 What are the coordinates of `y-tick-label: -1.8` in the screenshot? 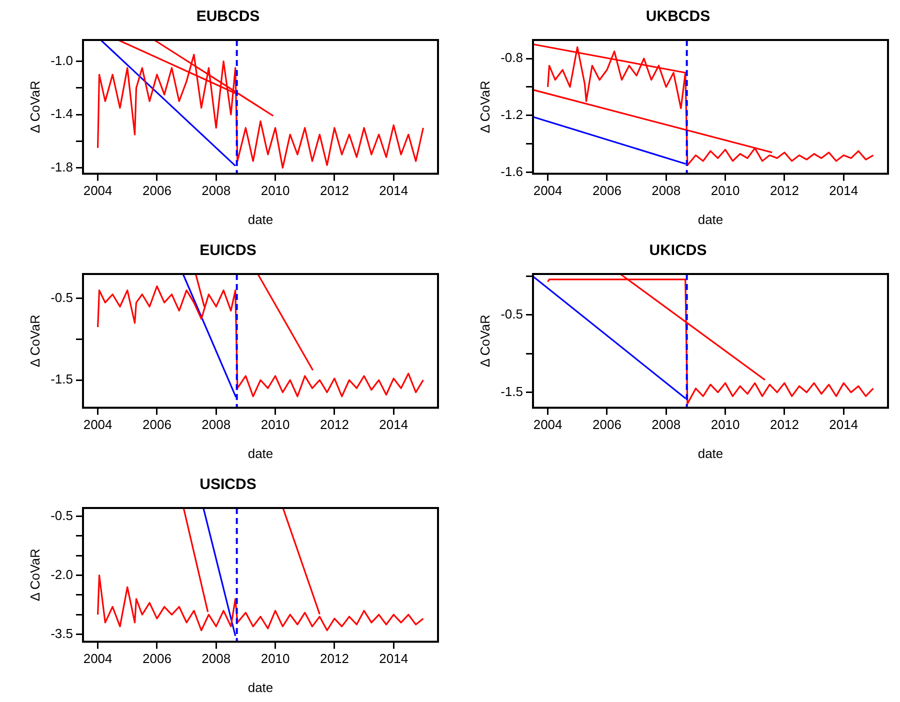 It's located at (61, 166).